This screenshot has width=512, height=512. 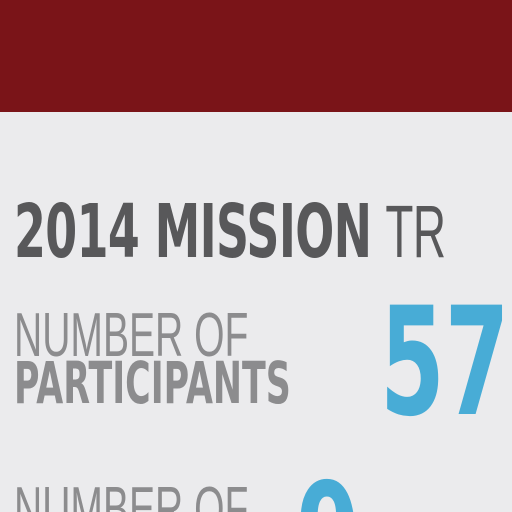 I want to click on page-title: 2014 MISSION TR, so click(x=230, y=232).